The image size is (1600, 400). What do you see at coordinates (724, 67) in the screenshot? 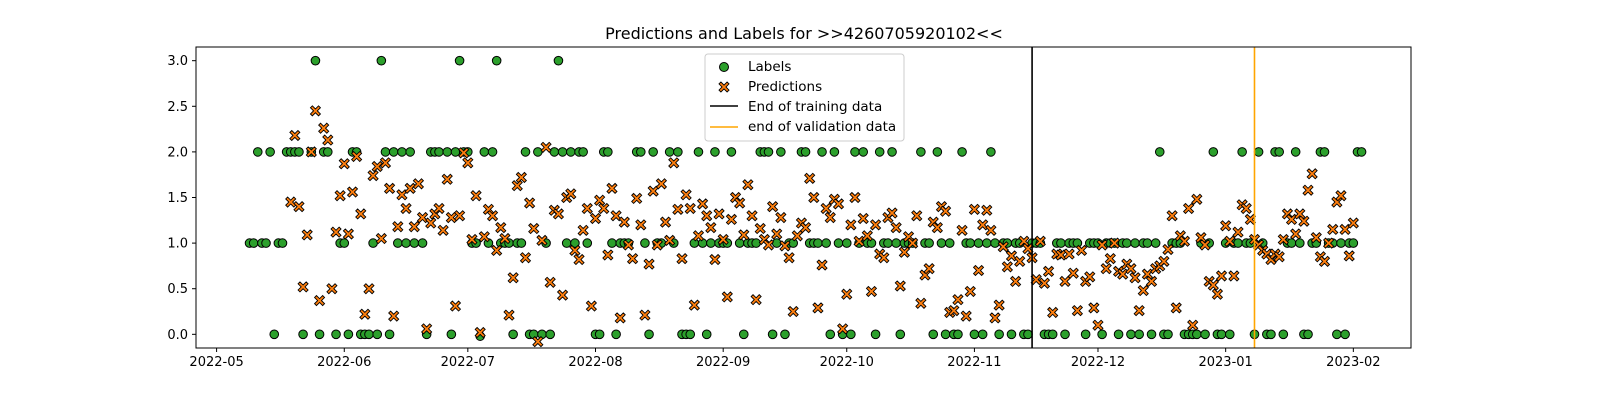
I see `legend-marker-labels` at bounding box center [724, 67].